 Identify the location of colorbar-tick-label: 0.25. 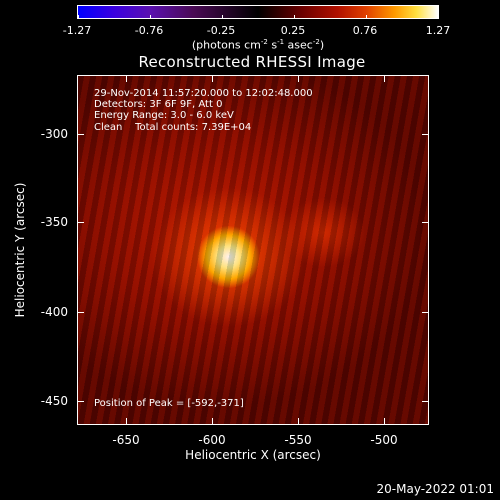
(293, 30).